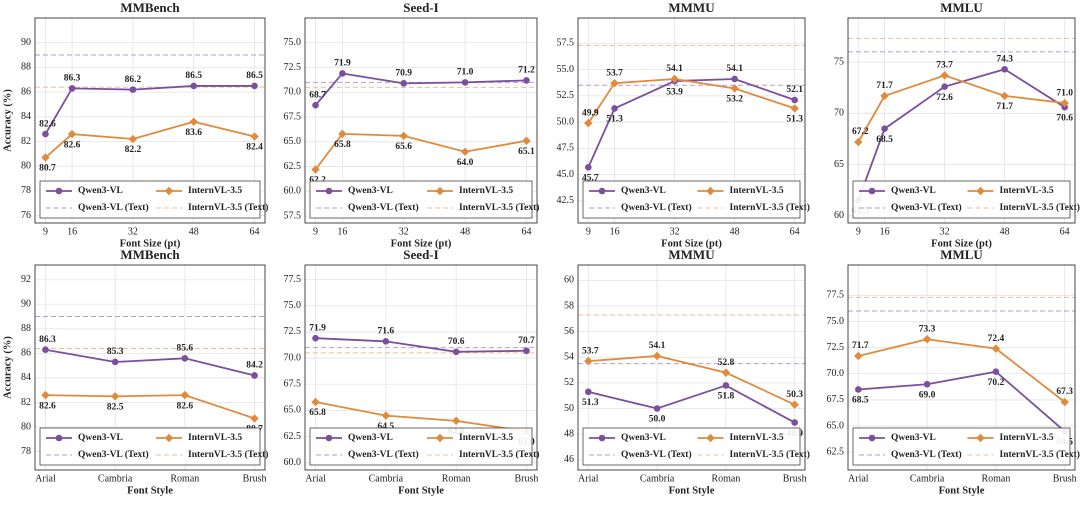 The width and height of the screenshot is (1080, 505). I want to click on y-tick-label: 58, so click(569, 305).